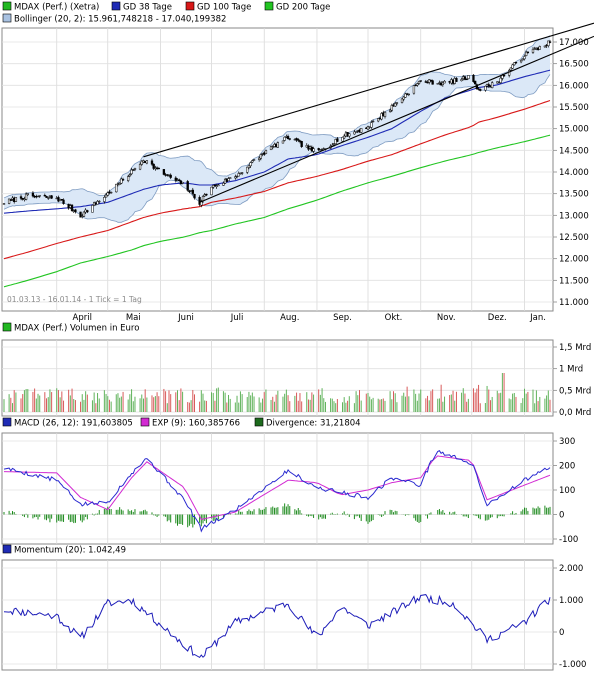  I want to click on macd-y-tick-label: 100, so click(567, 491).